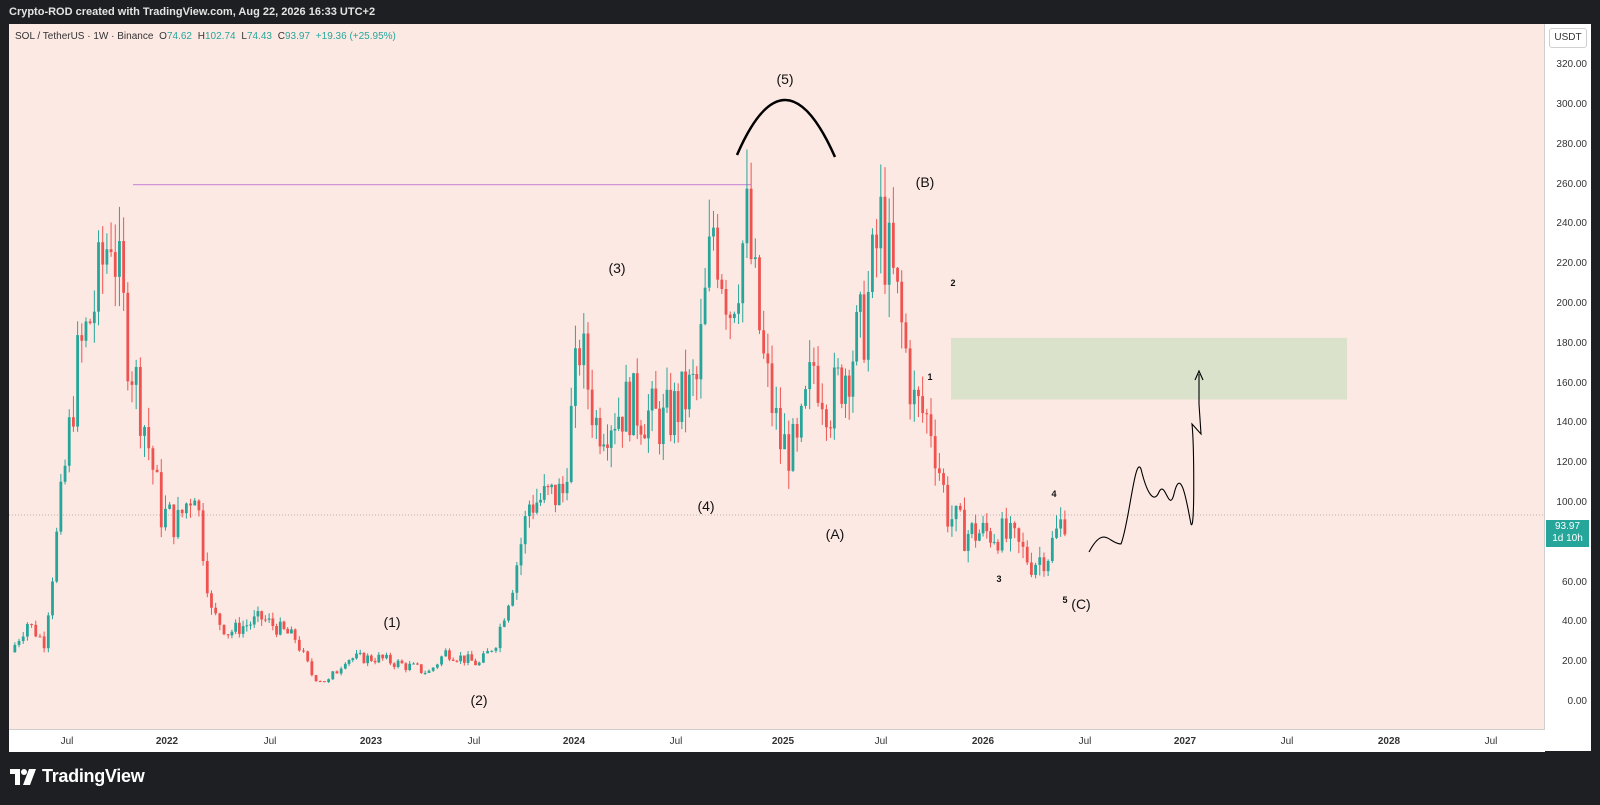 This screenshot has height=805, width=1600. What do you see at coordinates (1571, 502) in the screenshot?
I see `price-tick-label: 100.00` at bounding box center [1571, 502].